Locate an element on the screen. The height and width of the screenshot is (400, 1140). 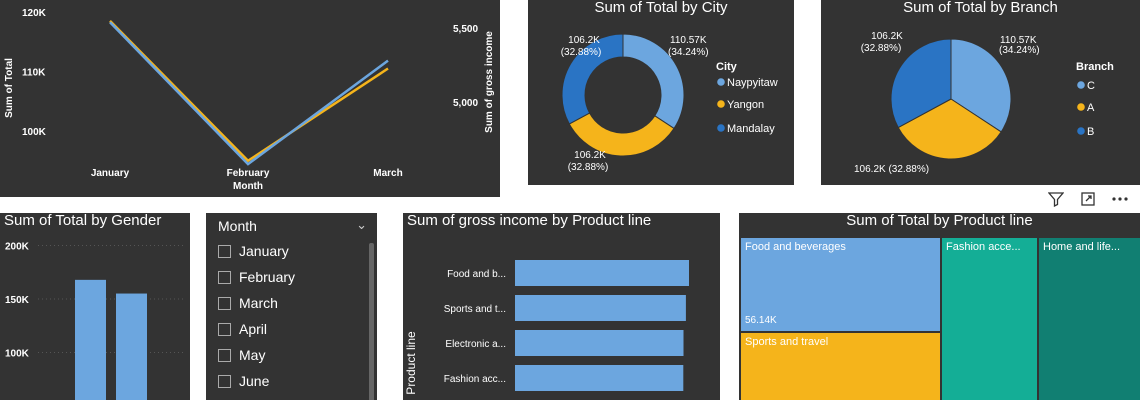
slicer-header: Month is located at coordinates (237, 226).